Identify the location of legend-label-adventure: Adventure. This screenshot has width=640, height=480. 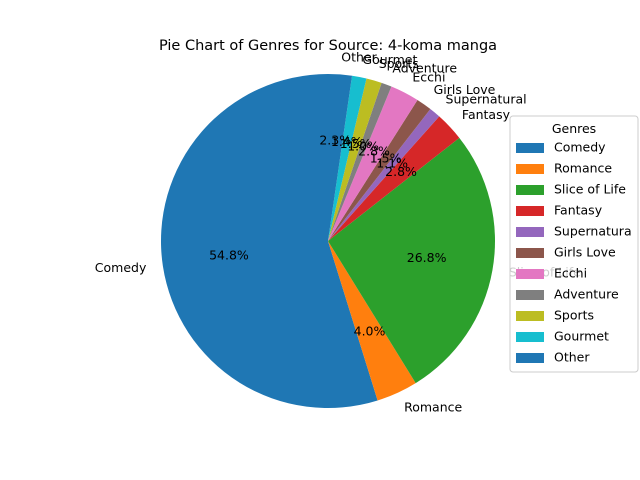
(586, 294).